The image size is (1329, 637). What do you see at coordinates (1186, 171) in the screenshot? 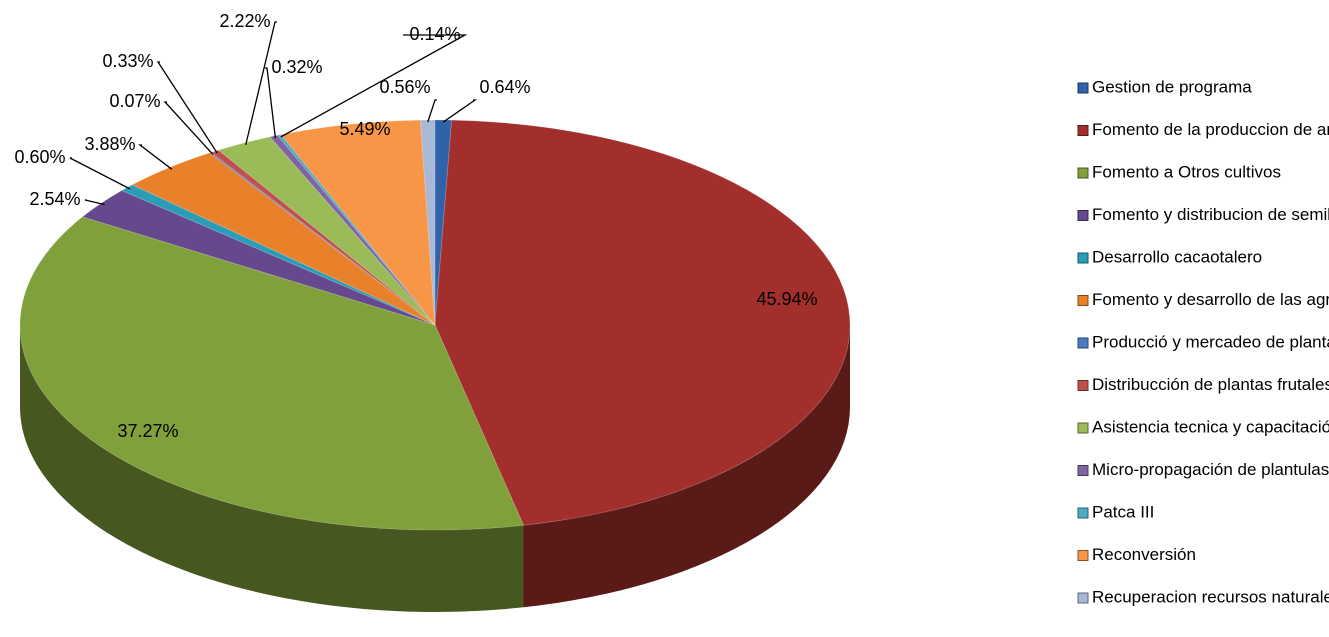
I see `legend-label: Fomento a Otros cultivos` at bounding box center [1186, 171].